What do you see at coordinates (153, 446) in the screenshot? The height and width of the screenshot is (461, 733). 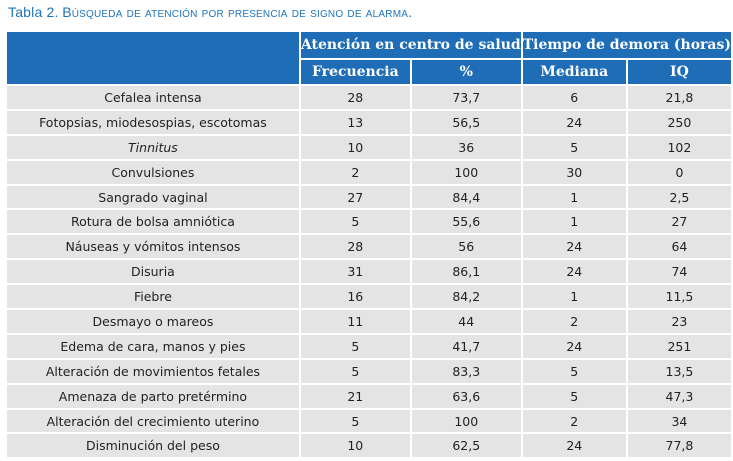 I see `cell-sign: Disminución del peso` at bounding box center [153, 446].